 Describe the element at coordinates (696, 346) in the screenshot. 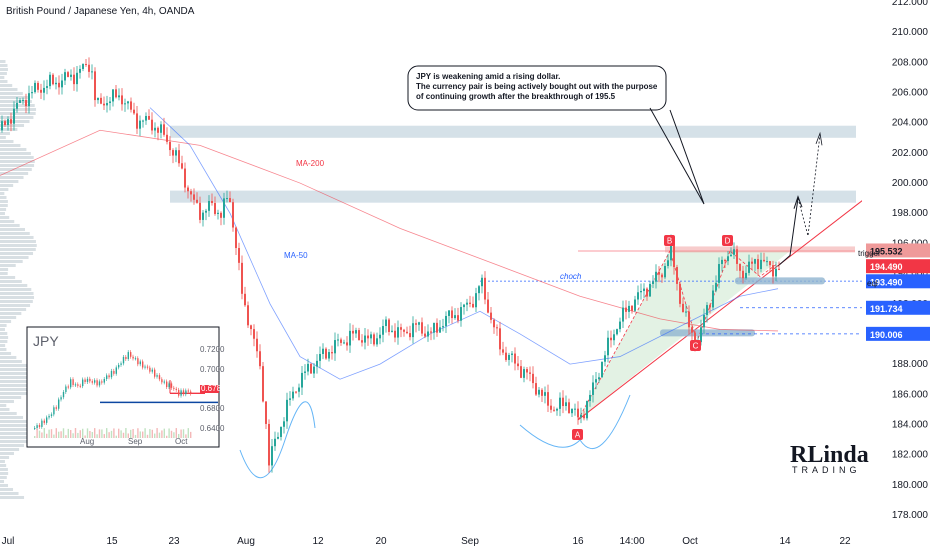

I see `point-c-label: C` at that location.